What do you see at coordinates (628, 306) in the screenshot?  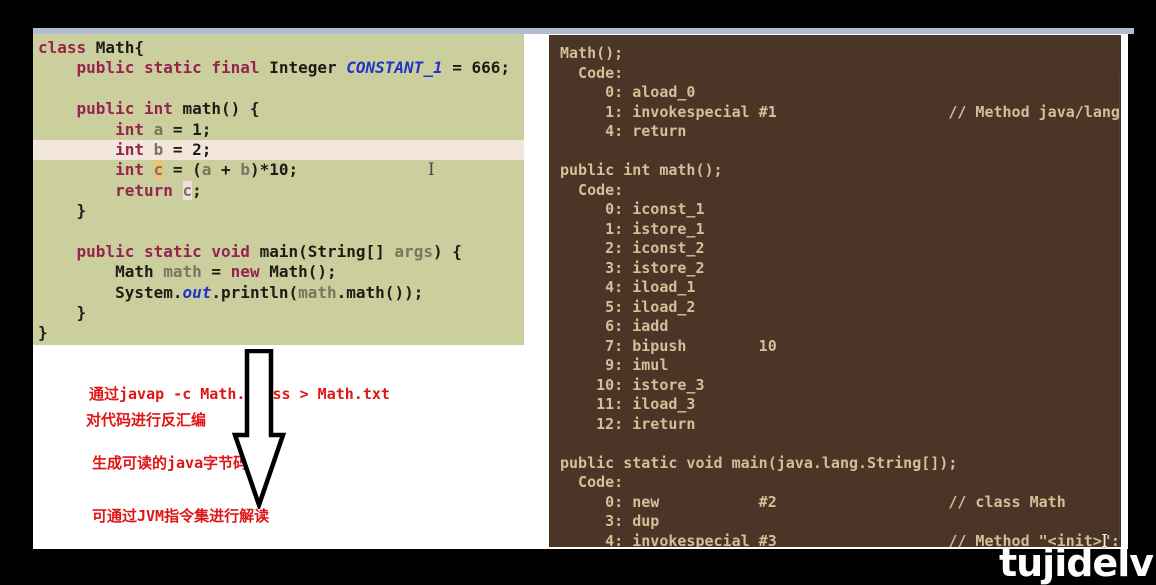 I see `bytecode-line: 5: iload_2` at bounding box center [628, 306].